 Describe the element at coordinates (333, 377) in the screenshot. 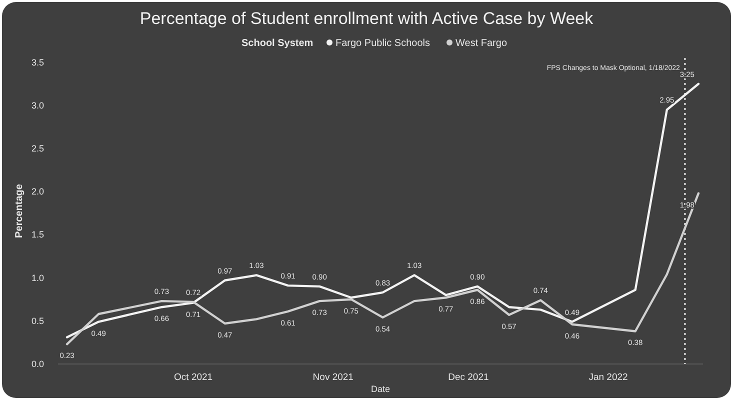

I see `x-tick-label: Nov 2021` at that location.